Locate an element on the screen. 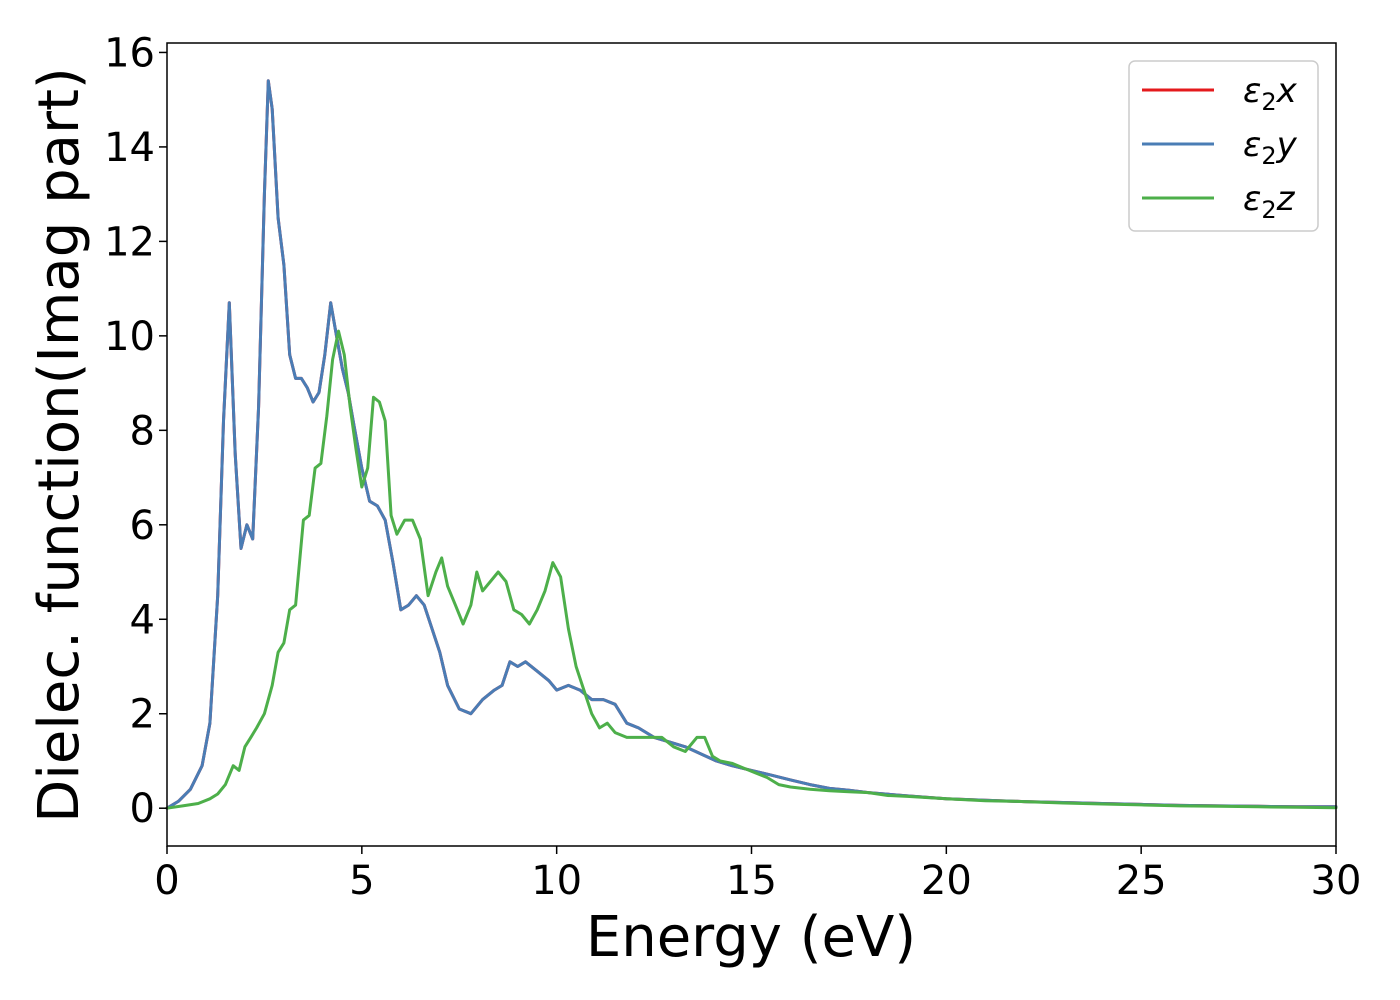  x-tick-label: 0 is located at coordinates (166, 881).